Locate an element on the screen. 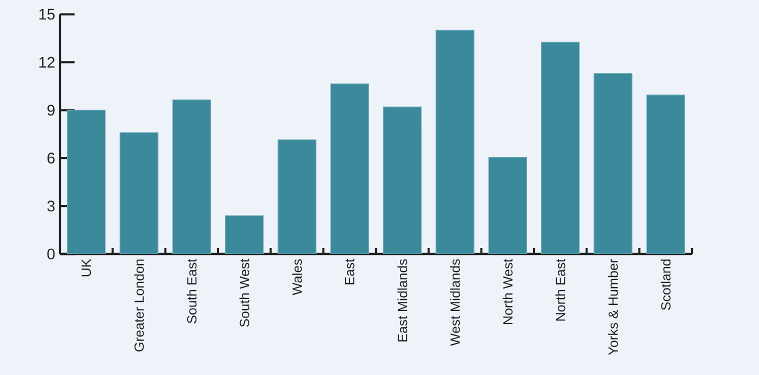  x-tick-label: Greater London is located at coordinates (139, 306).